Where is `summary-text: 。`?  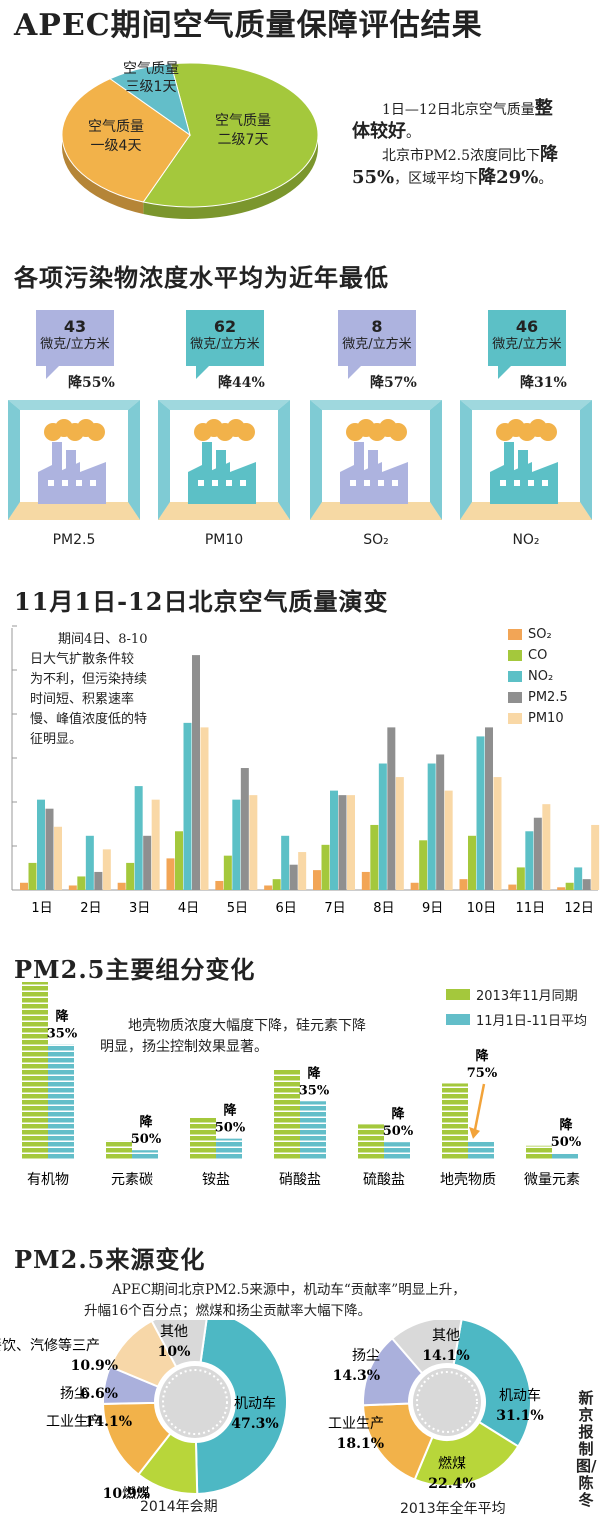 summary-text: 。 is located at coordinates (545, 179).